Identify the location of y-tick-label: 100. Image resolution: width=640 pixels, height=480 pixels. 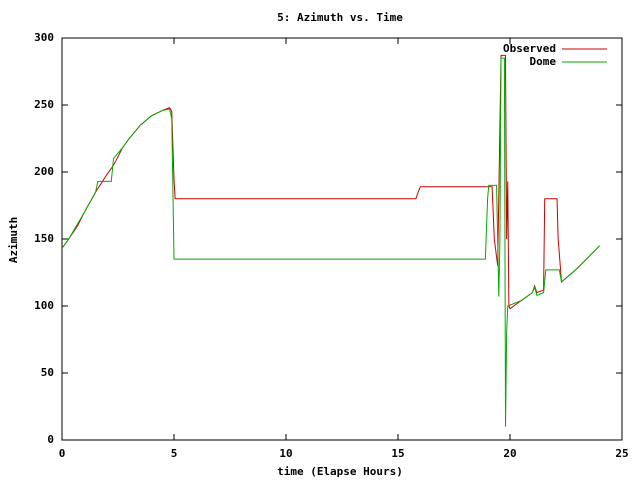
(44, 305).